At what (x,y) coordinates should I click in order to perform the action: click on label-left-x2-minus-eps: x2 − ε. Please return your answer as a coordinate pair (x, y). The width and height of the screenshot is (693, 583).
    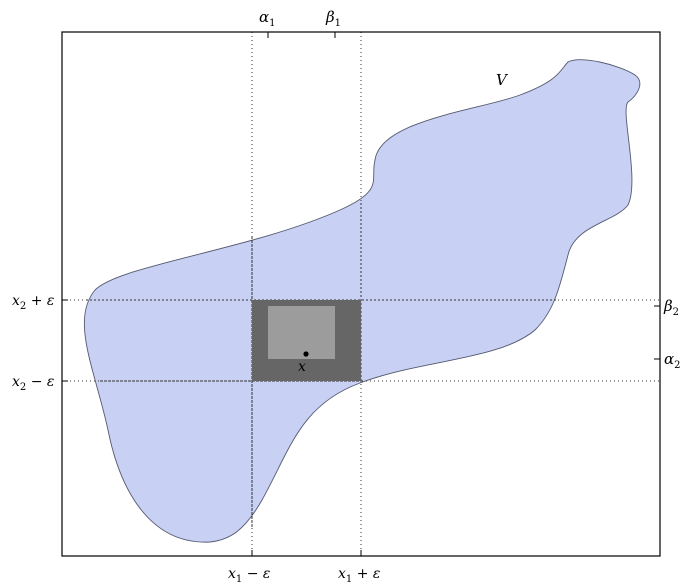
    Looking at the image, I should click on (33, 383).